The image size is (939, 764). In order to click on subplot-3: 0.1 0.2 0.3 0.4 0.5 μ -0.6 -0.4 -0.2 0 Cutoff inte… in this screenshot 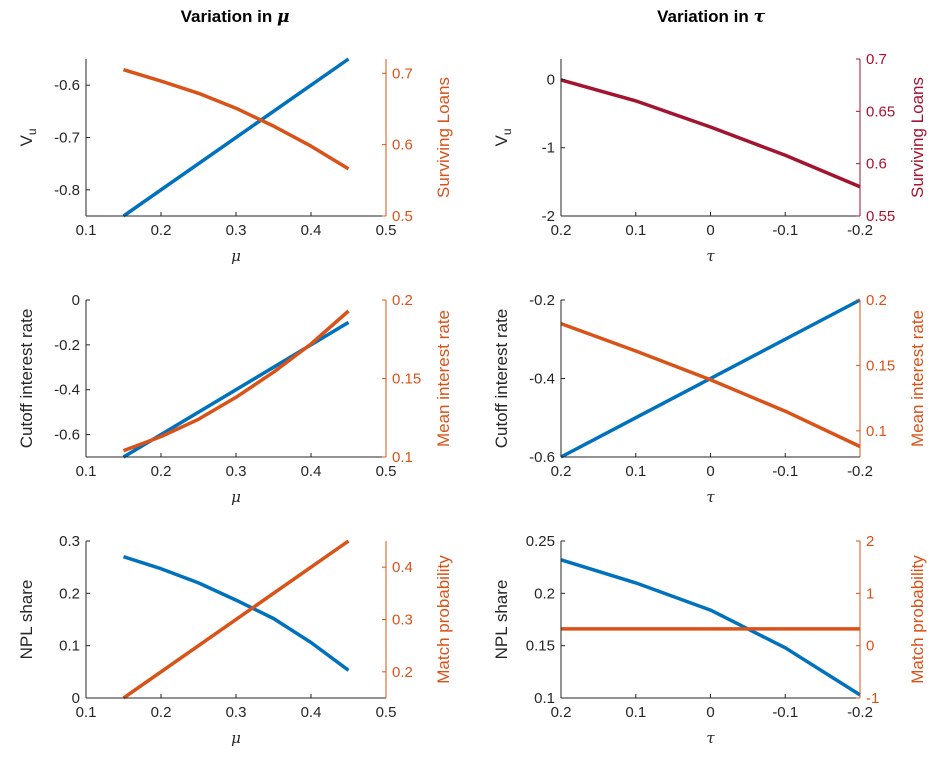, I will do `click(235, 399)`.